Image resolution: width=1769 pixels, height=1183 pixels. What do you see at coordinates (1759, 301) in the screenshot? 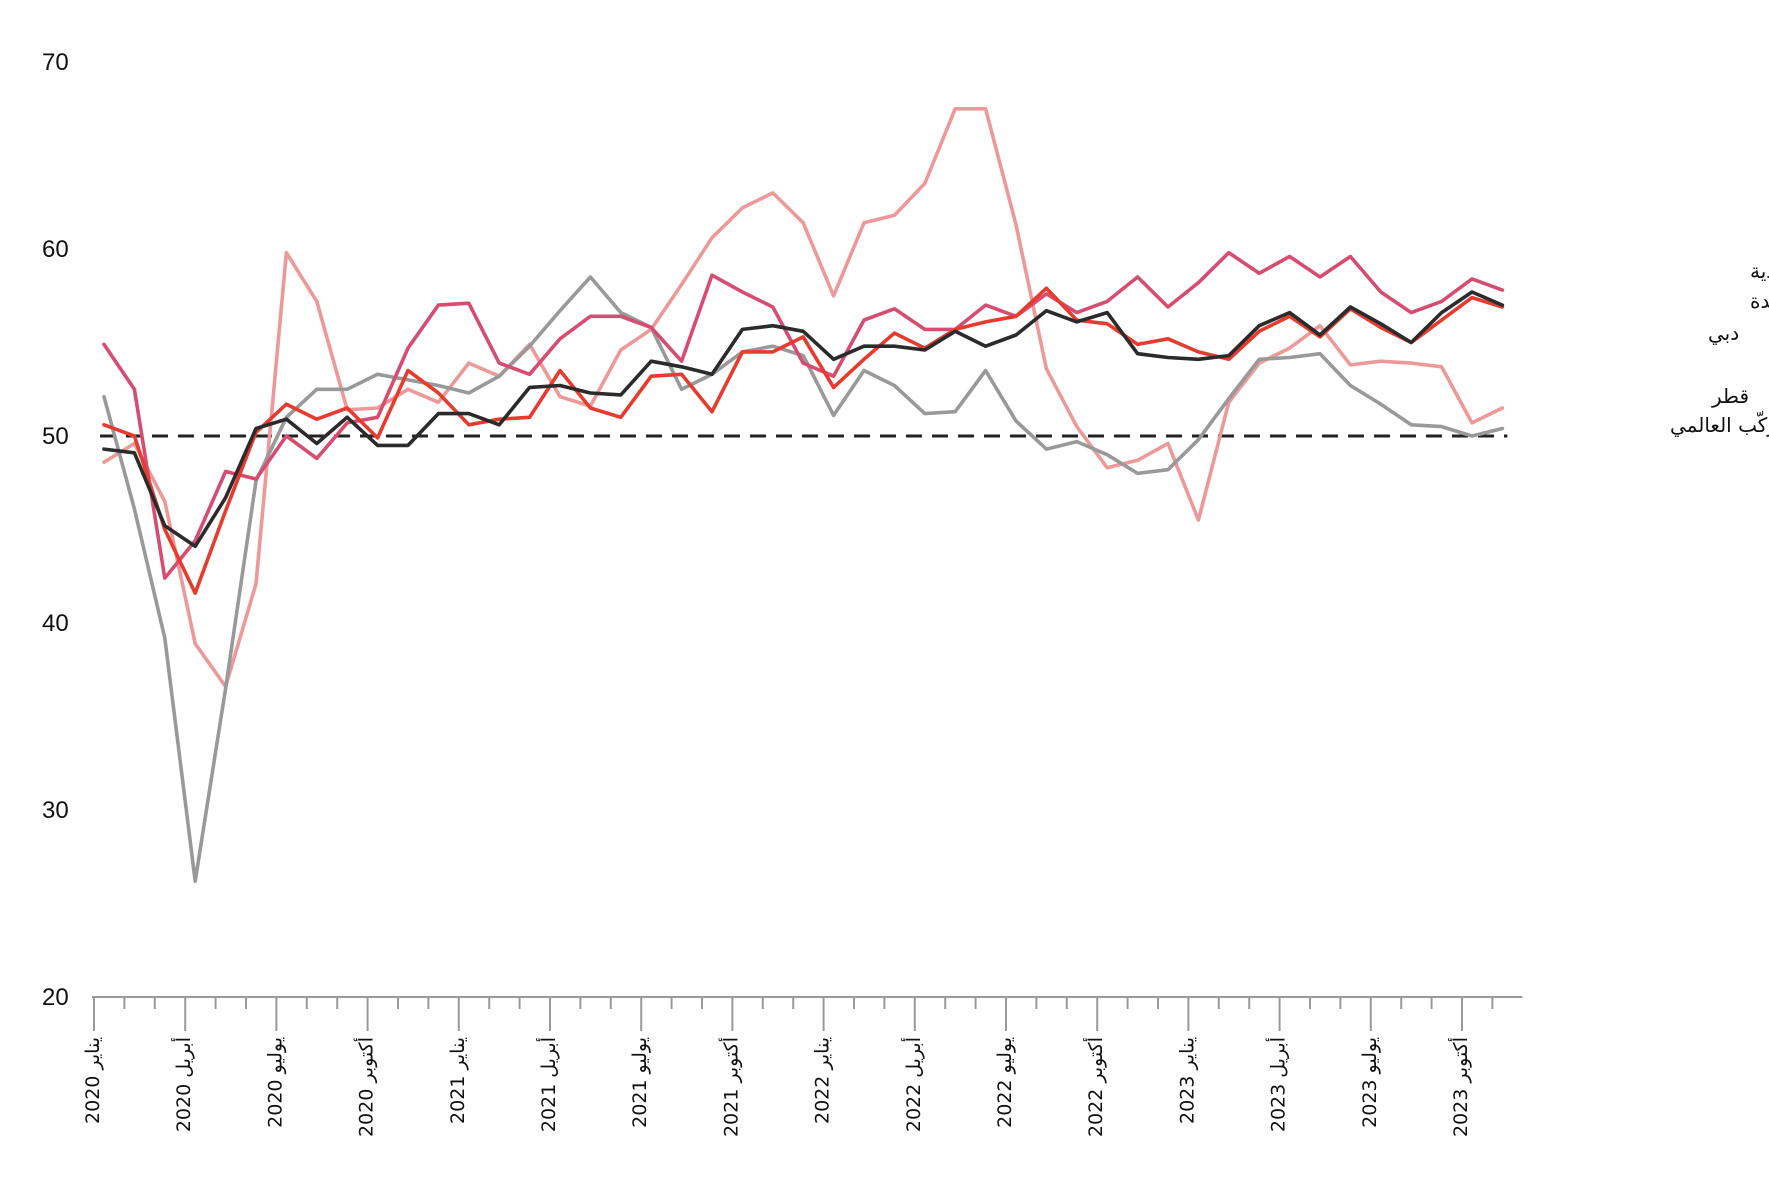
I see `label-uae: الإمارات العربية المتحدة` at bounding box center [1759, 301].